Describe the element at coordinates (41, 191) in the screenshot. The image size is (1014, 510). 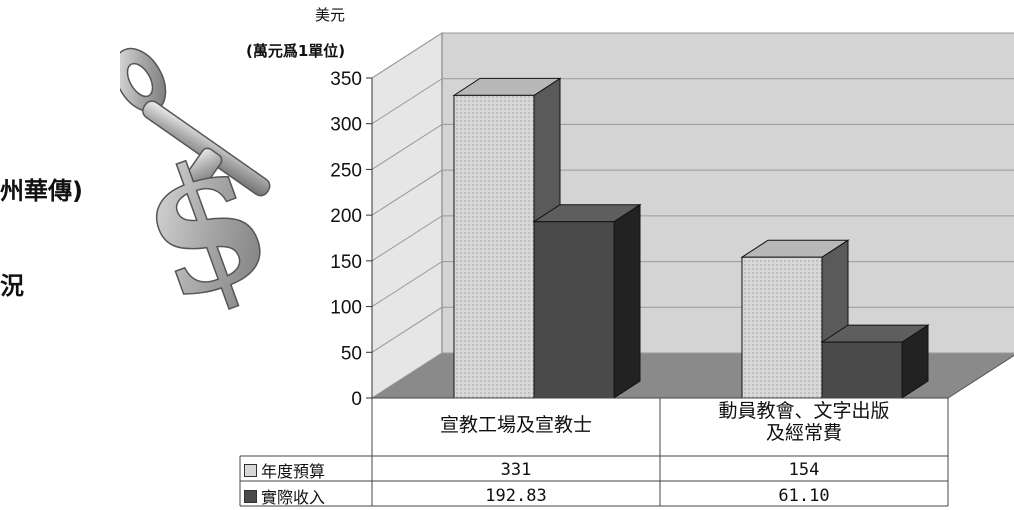
I see `side-text-1: 州華傳)` at that location.